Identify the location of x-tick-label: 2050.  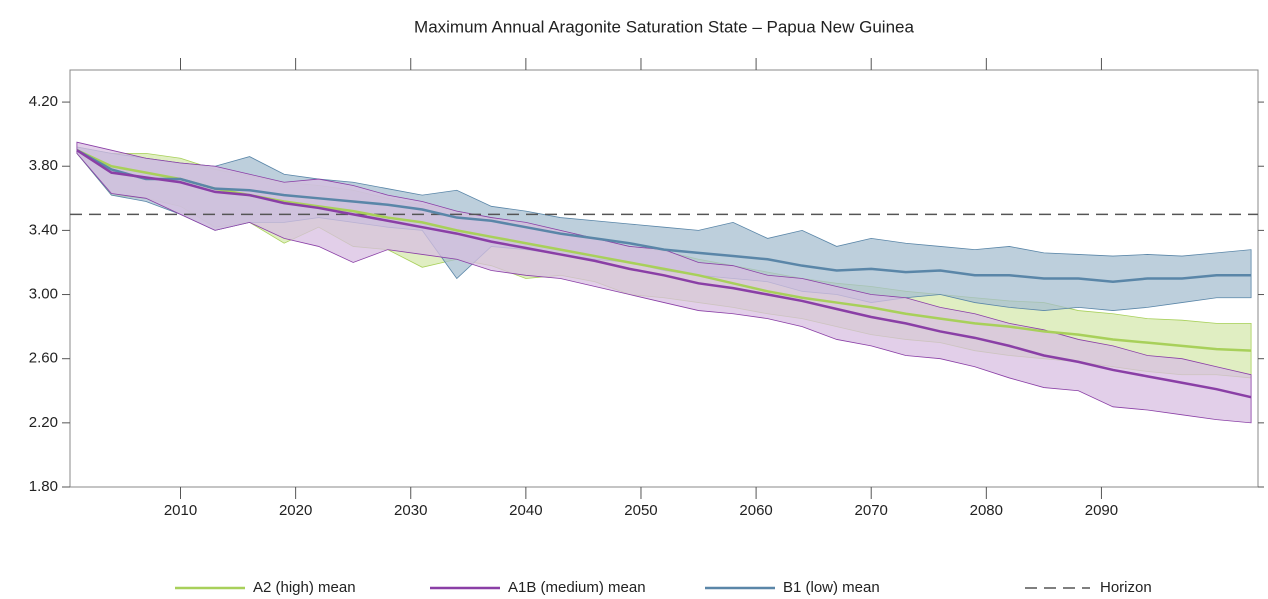
(640, 510).